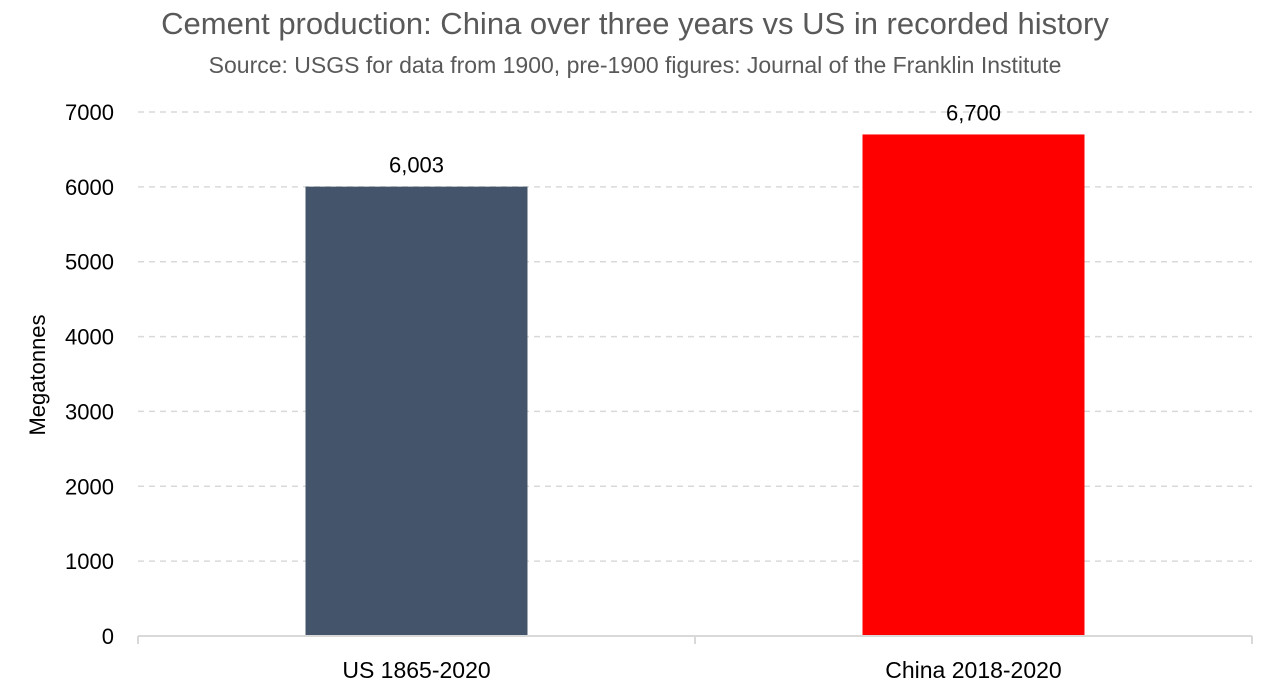  I want to click on y-tick-label: 5000, so click(89, 262).